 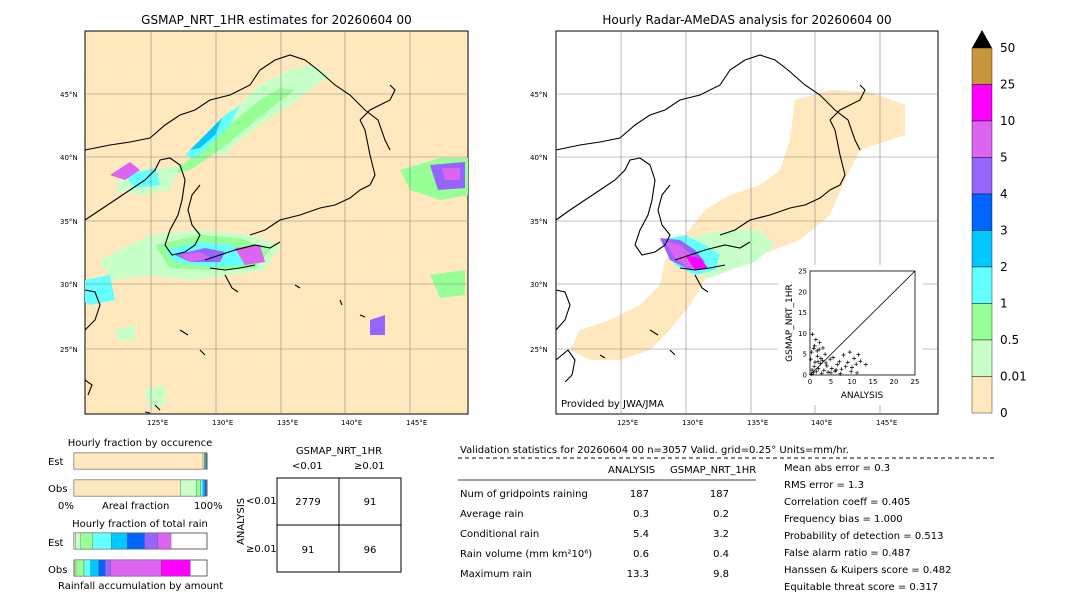 What do you see at coordinates (307, 466) in the screenshot?
I see `contingency-col-lt: <0.01` at bounding box center [307, 466].